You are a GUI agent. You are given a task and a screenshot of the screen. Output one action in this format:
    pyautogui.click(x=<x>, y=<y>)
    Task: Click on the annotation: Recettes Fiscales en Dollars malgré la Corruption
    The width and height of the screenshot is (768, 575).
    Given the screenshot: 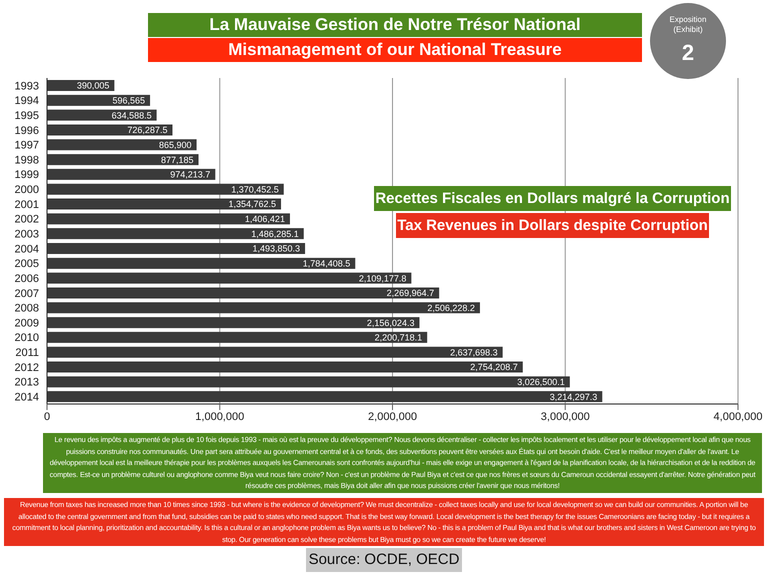 What is the action you would take?
    pyautogui.click(x=552, y=198)
    